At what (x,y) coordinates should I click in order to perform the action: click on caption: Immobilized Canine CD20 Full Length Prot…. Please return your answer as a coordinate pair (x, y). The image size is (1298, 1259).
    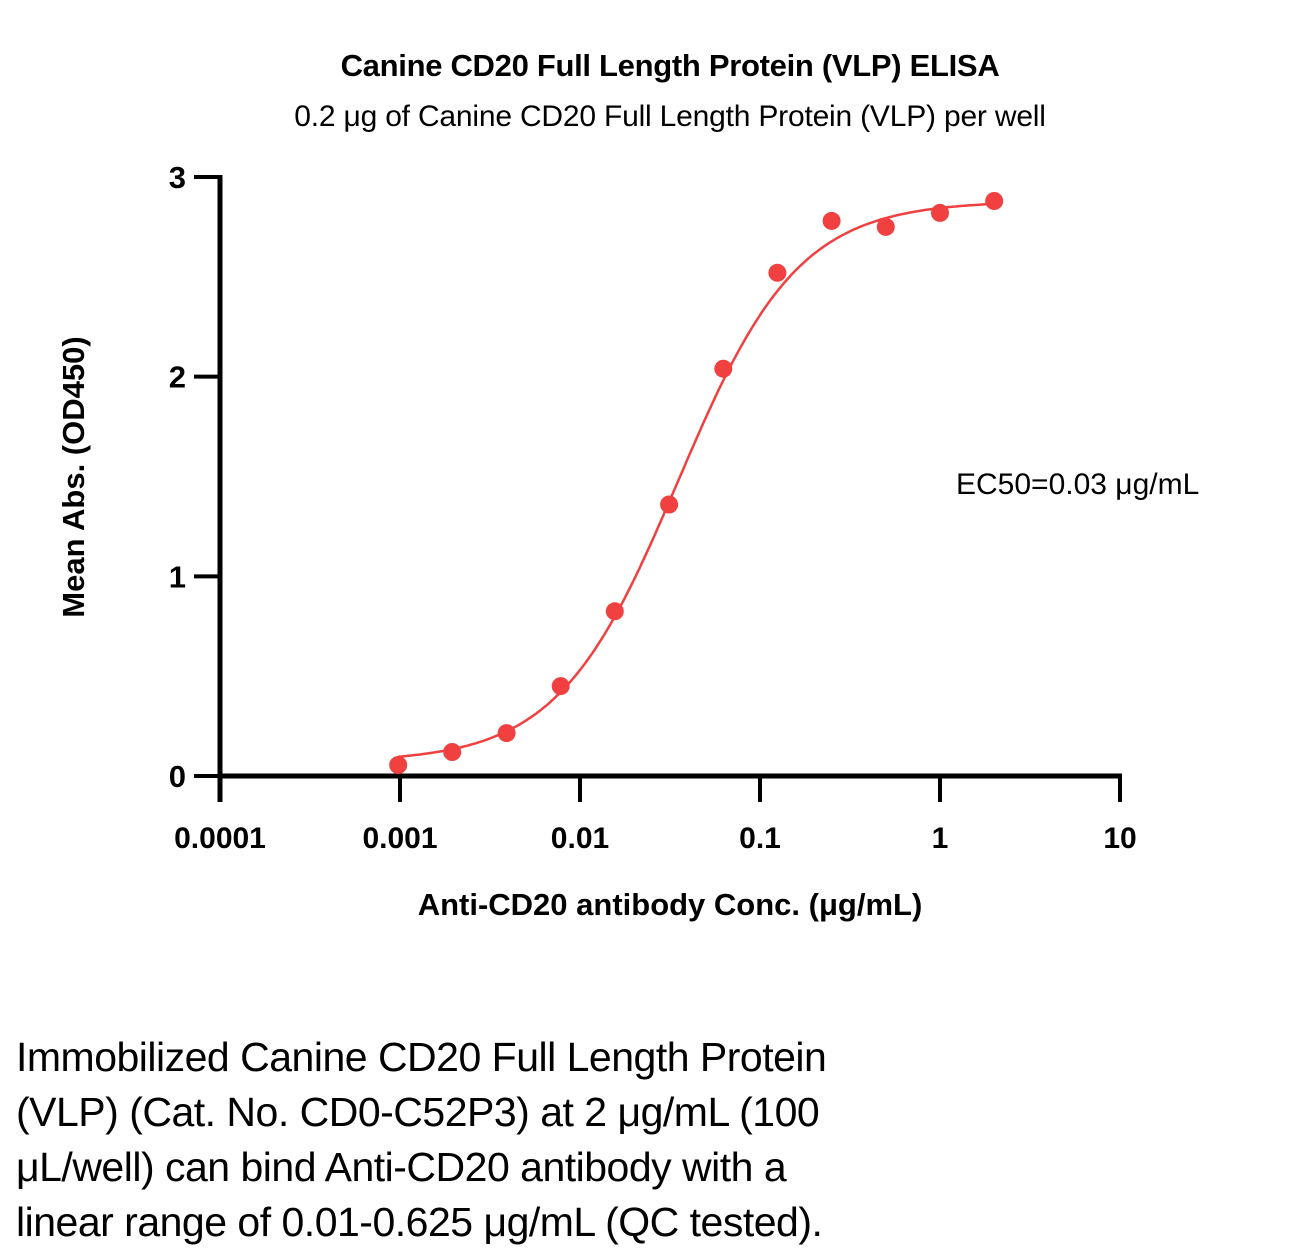
    Looking at the image, I should click on (516, 1140).